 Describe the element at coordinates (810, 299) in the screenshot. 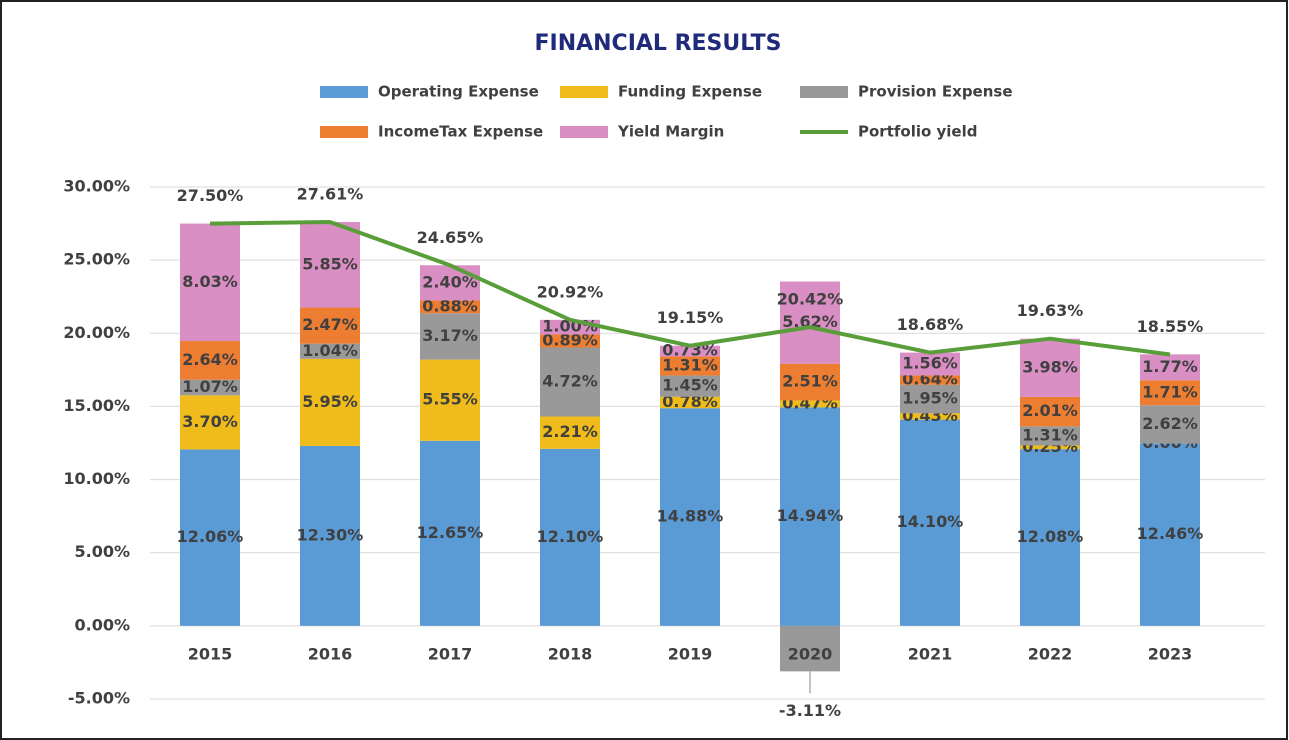

I see `line-label: 20.42%` at that location.